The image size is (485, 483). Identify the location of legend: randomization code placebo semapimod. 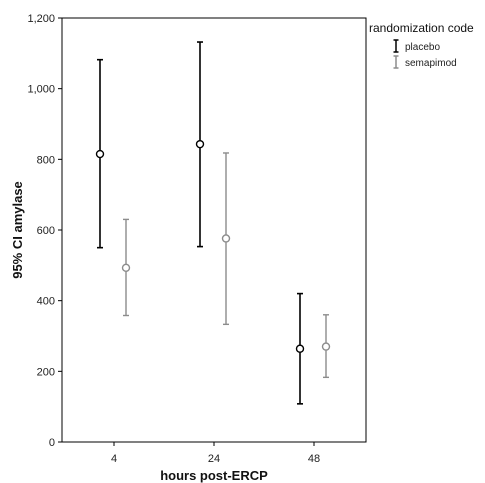
(421, 45).